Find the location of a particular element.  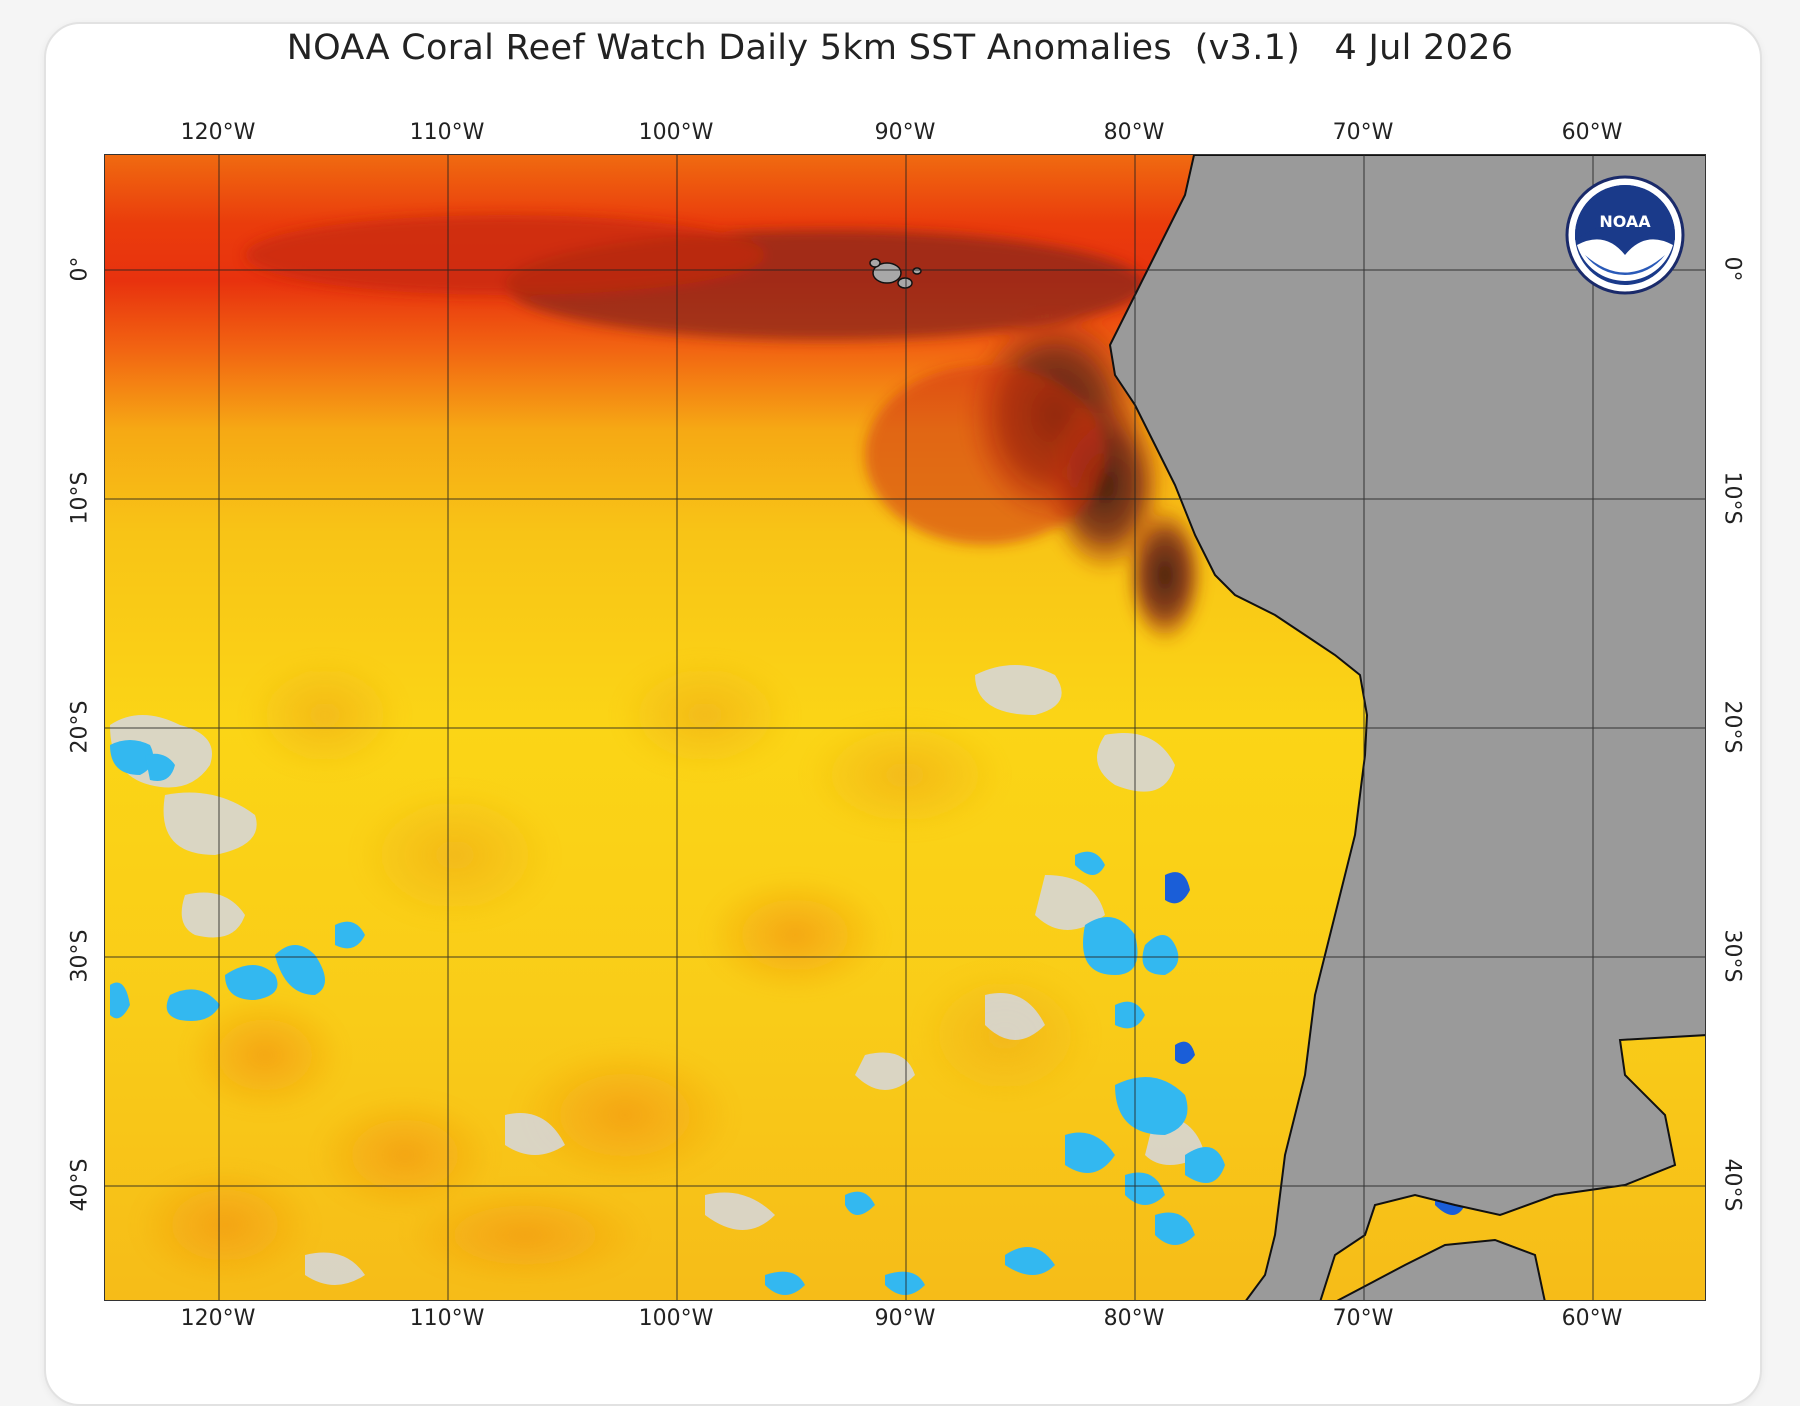

lat-tick-left: 20°S is located at coordinates (80, 727).